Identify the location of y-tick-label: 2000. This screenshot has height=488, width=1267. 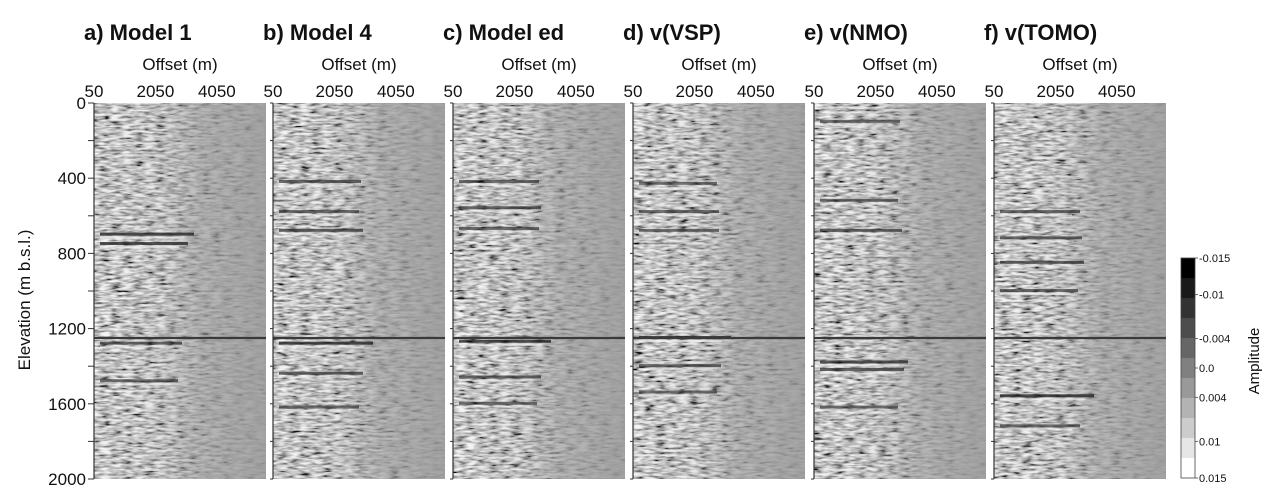
(67, 479).